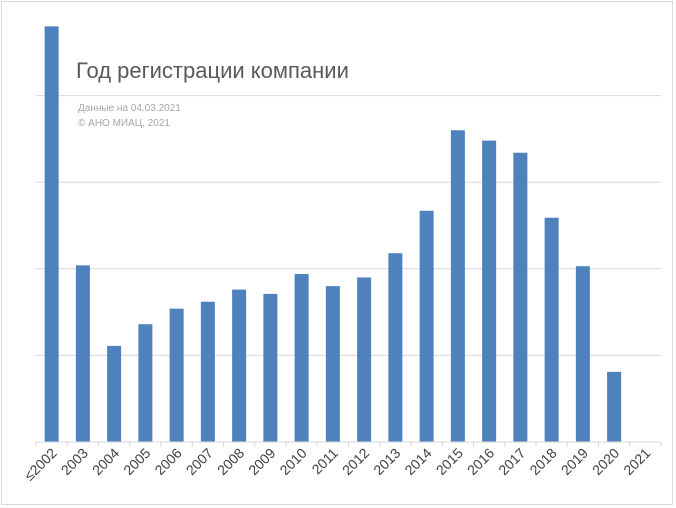 This screenshot has width=676, height=508. I want to click on bar-2008, so click(239, 365).